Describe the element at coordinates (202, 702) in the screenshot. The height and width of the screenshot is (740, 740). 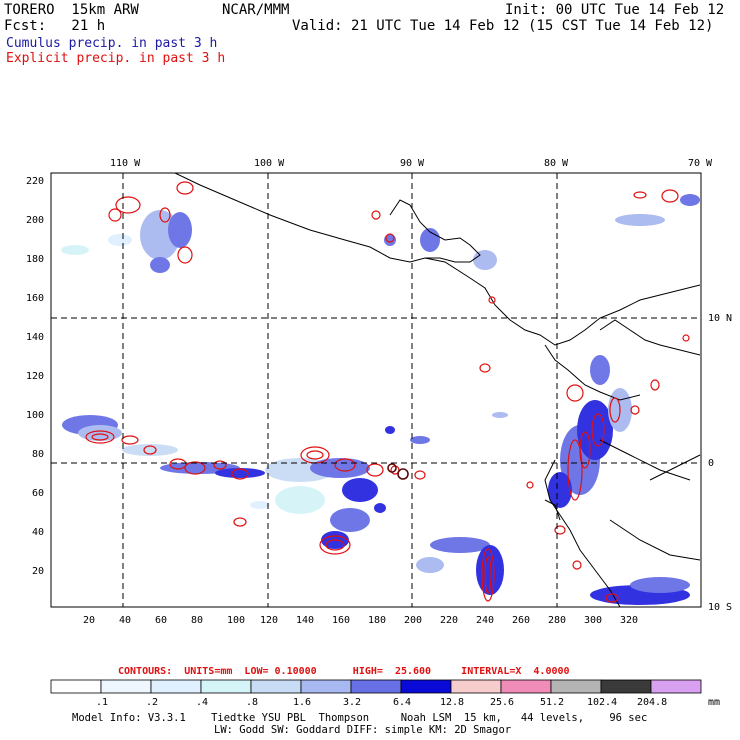
I see `colorbar-label: .4` at that location.